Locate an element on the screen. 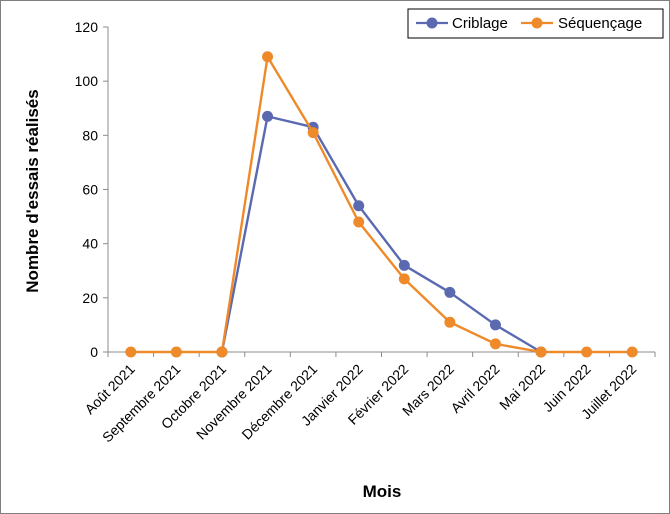 The image size is (670, 514). legend-criblage-marker is located at coordinates (432, 23).